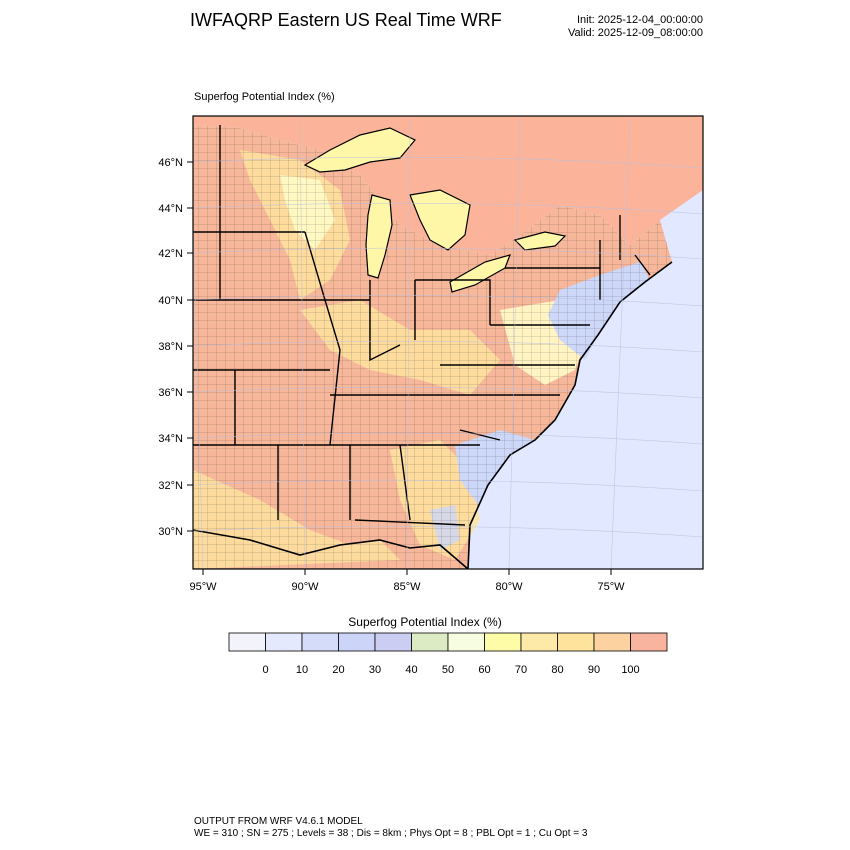 The height and width of the screenshot is (850, 850). Describe the element at coordinates (170, 347) in the screenshot. I see `lat-label-38: 38°N` at that location.